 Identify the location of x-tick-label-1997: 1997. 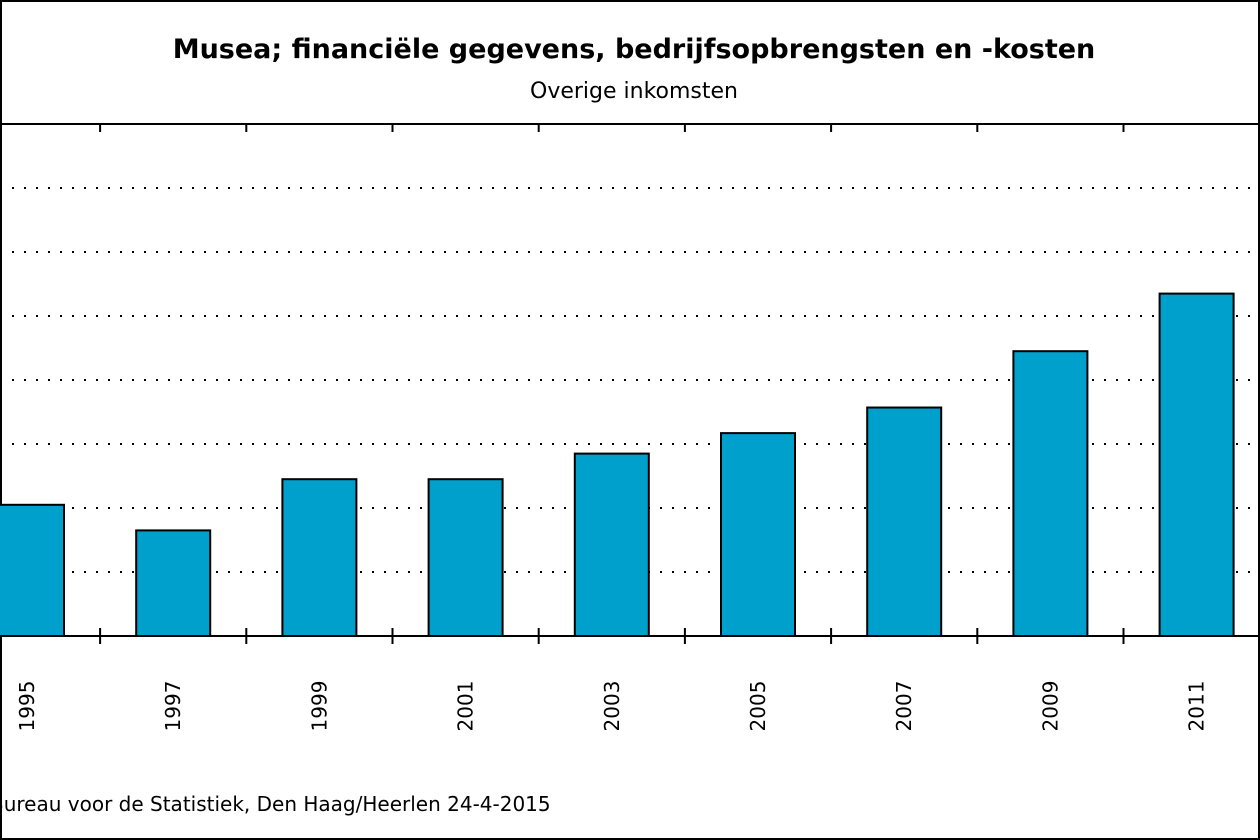
(173, 706).